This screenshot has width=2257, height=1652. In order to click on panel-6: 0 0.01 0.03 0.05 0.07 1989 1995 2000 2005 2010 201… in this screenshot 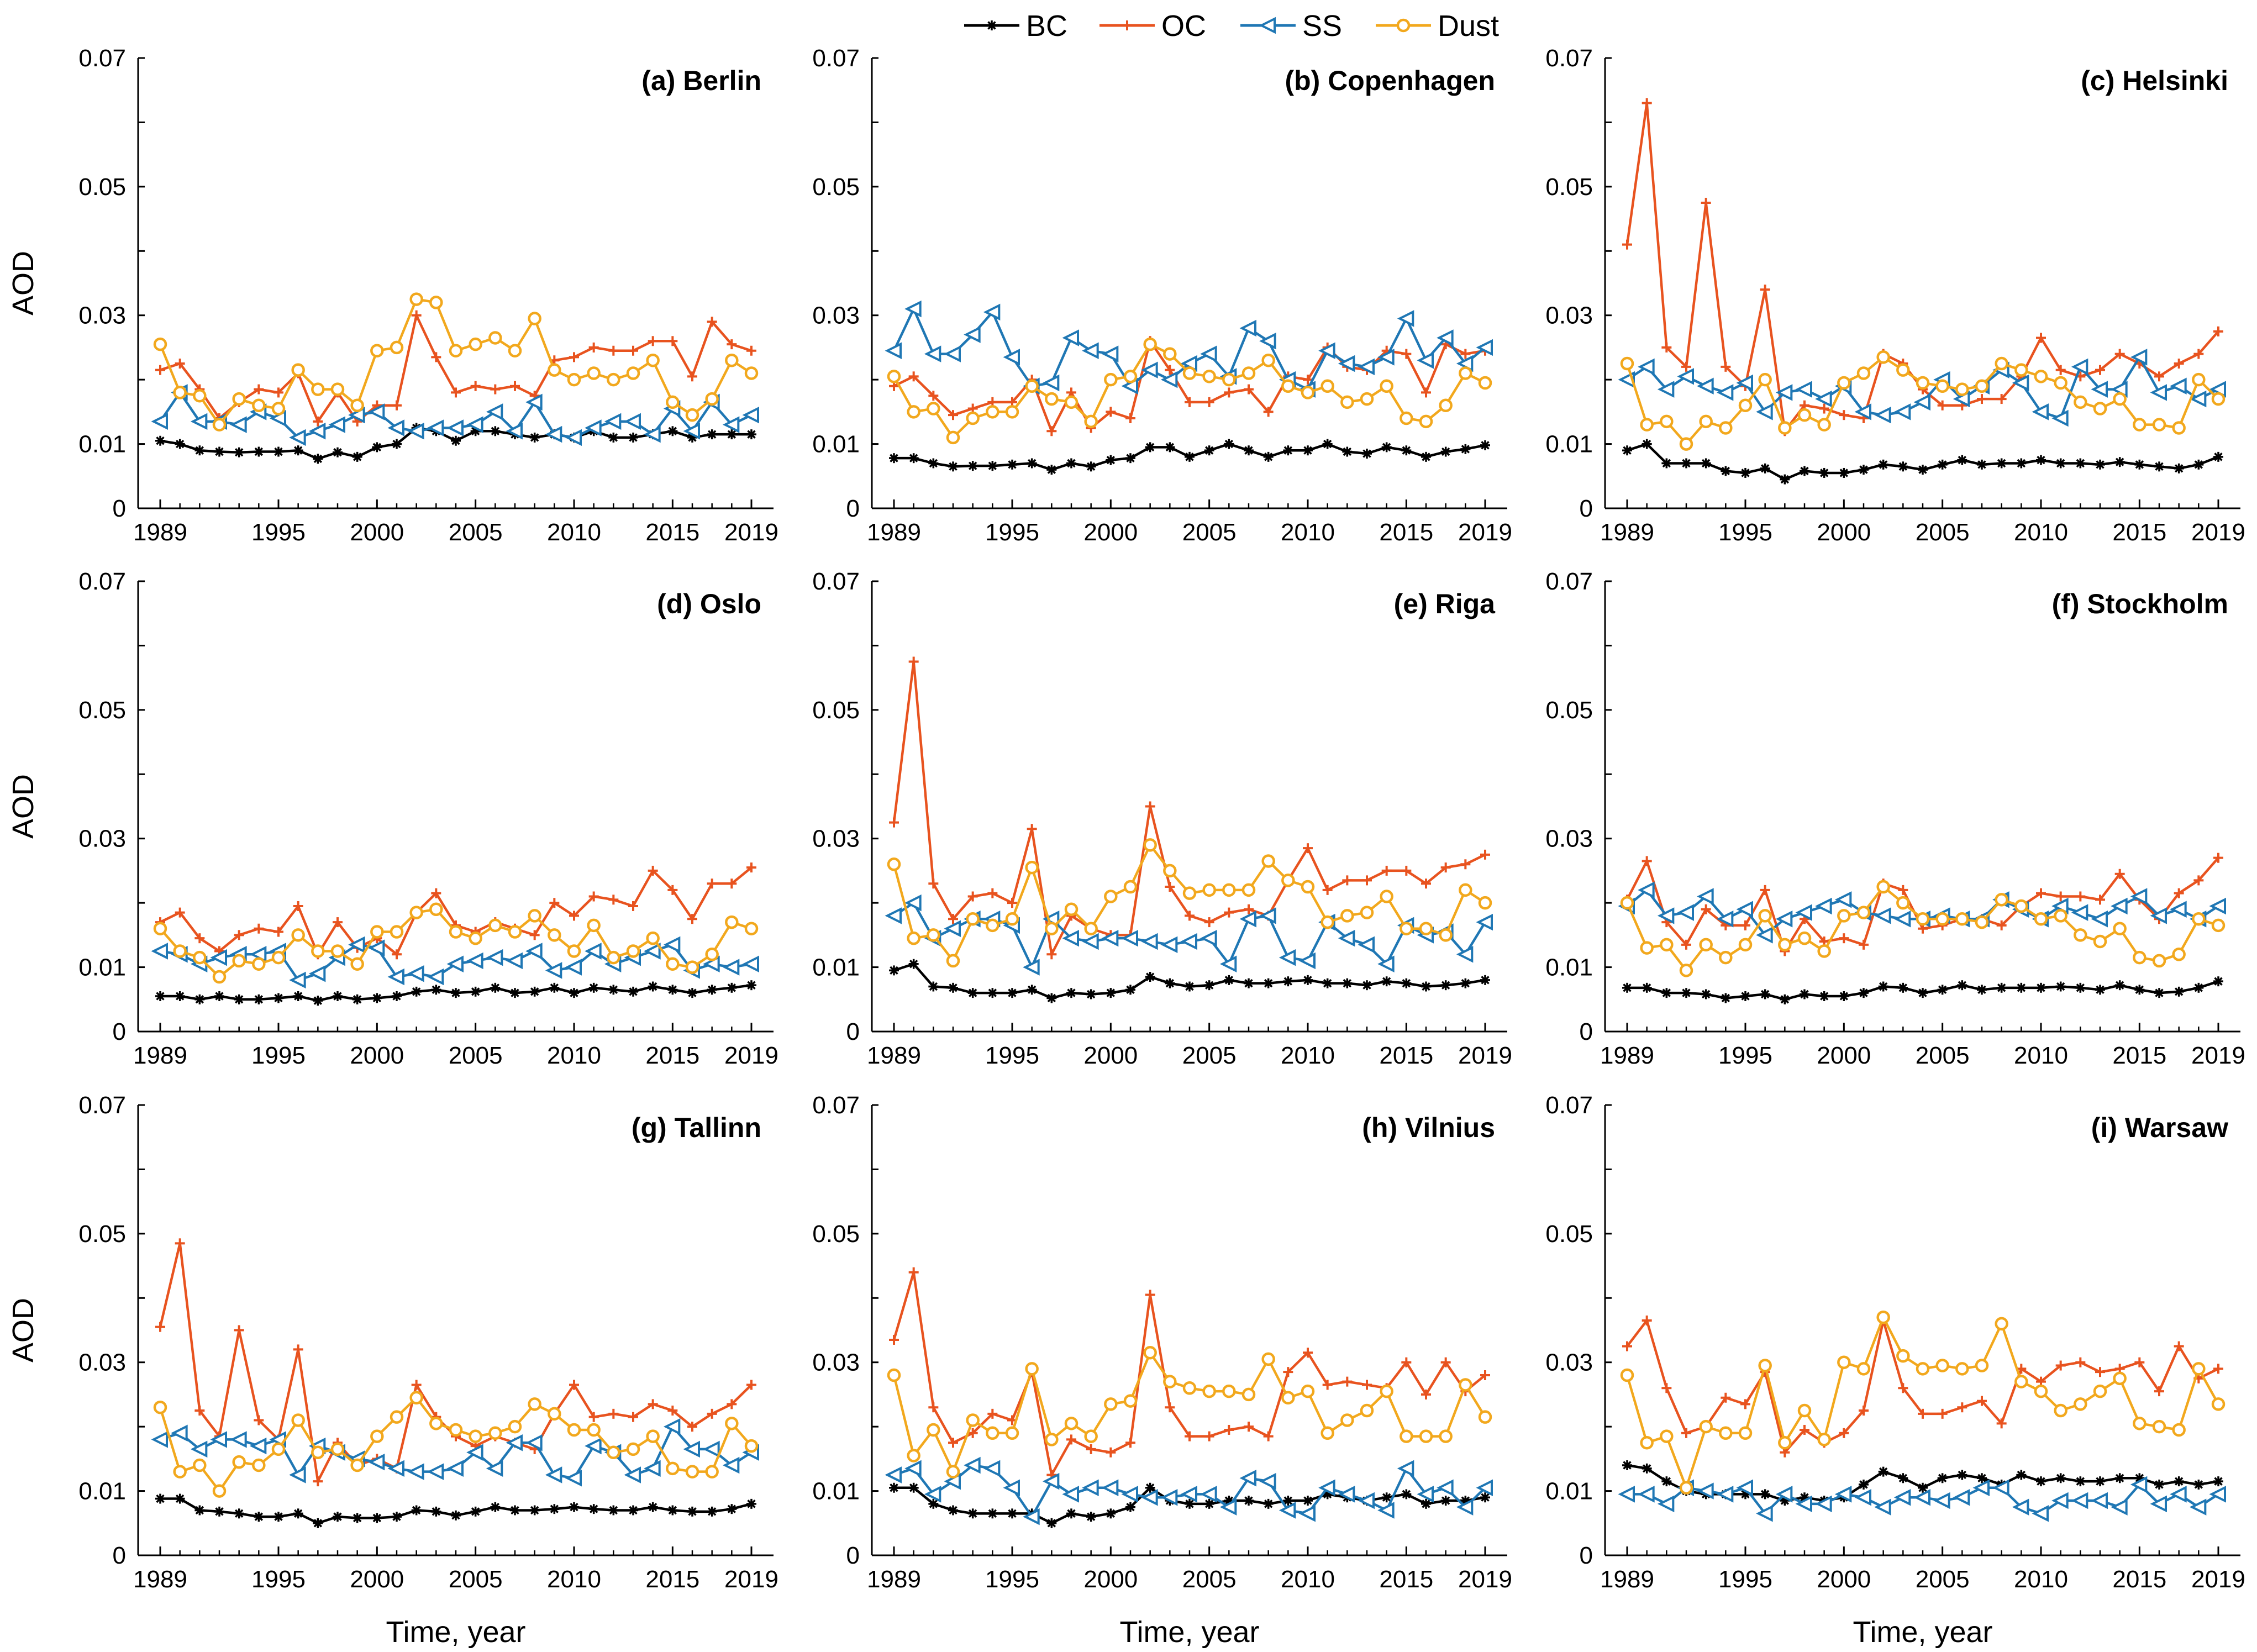, I will do `click(1895, 818)`.